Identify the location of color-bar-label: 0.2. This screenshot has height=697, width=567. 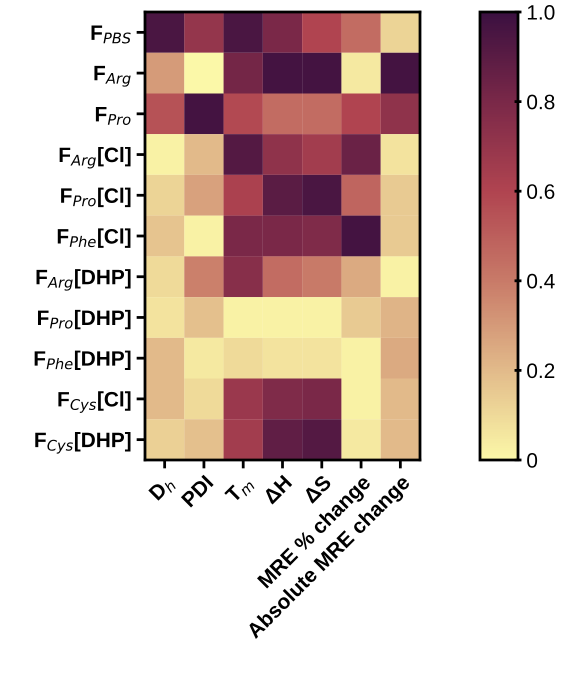
(540, 370).